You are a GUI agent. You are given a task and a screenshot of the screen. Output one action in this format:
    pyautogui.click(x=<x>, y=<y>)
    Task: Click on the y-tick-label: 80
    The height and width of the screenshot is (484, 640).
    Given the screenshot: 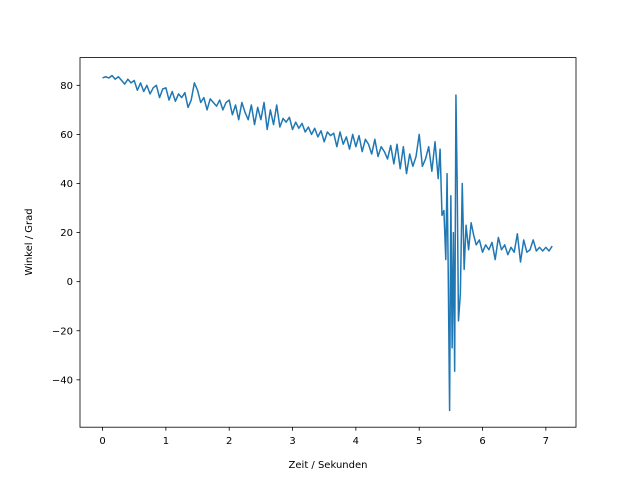 What is the action you would take?
    pyautogui.click(x=66, y=86)
    